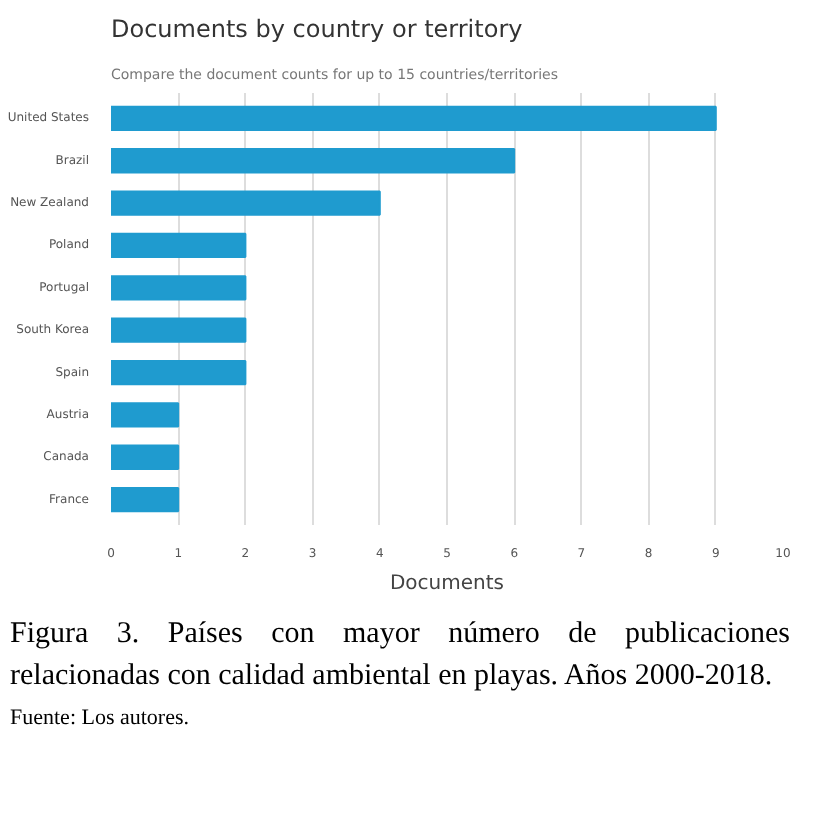 Image resolution: width=818 pixels, height=836 pixels. I want to click on text: Figura 3. Países con mayor número de publicaciones relacionadas con calidad ambiental en playas. Años 2000-2018., so click(400, 656).